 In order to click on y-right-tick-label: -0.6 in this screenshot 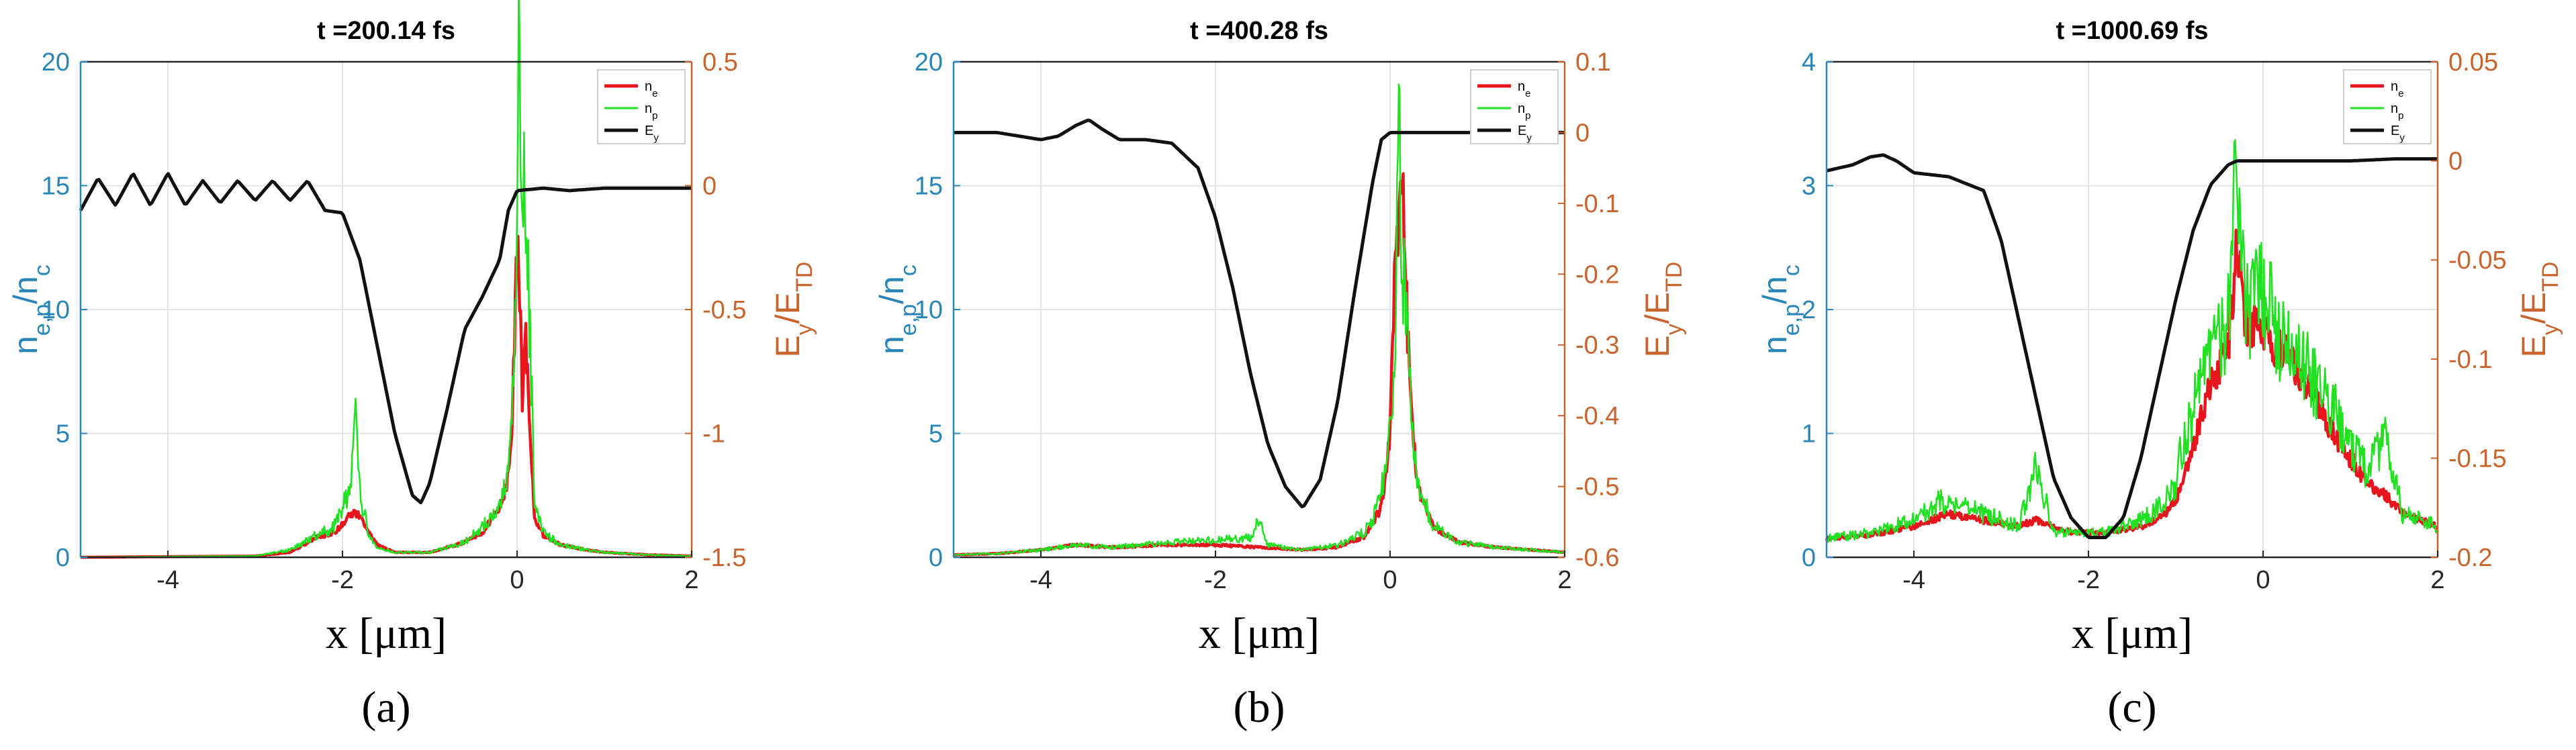, I will do `click(1597, 558)`.